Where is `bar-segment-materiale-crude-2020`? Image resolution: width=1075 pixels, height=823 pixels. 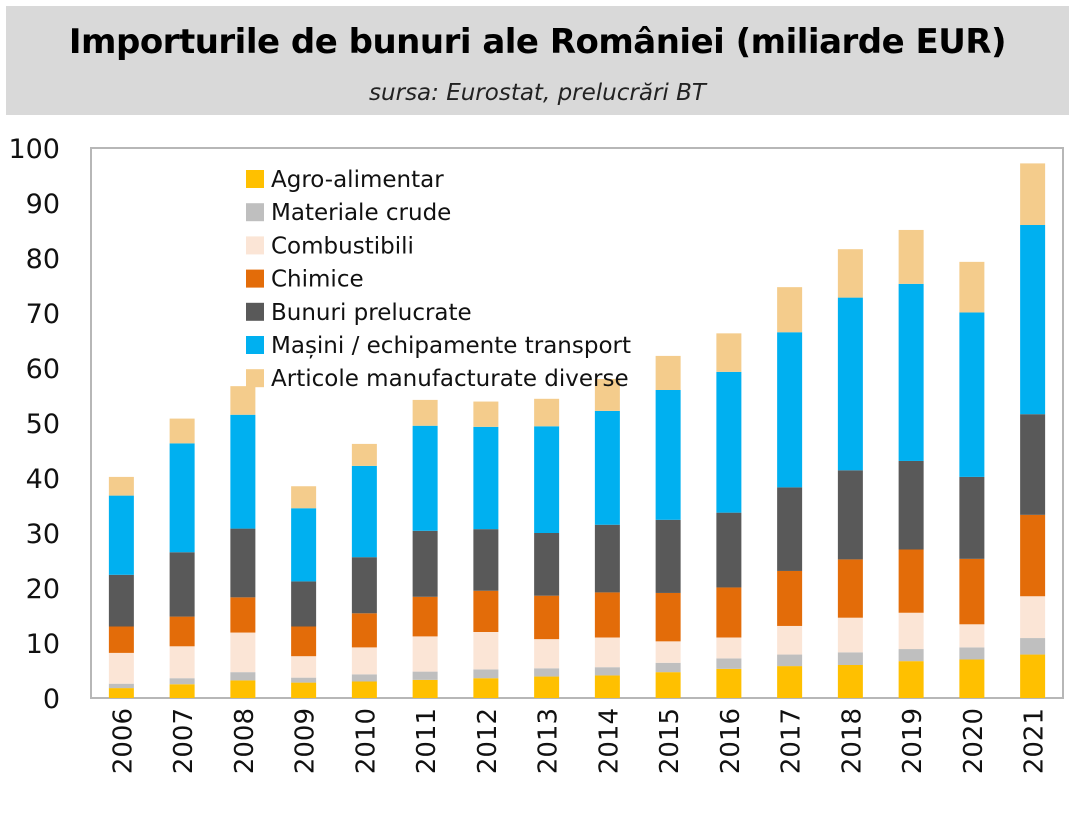 bar-segment-materiale-crude-2020 is located at coordinates (972, 653).